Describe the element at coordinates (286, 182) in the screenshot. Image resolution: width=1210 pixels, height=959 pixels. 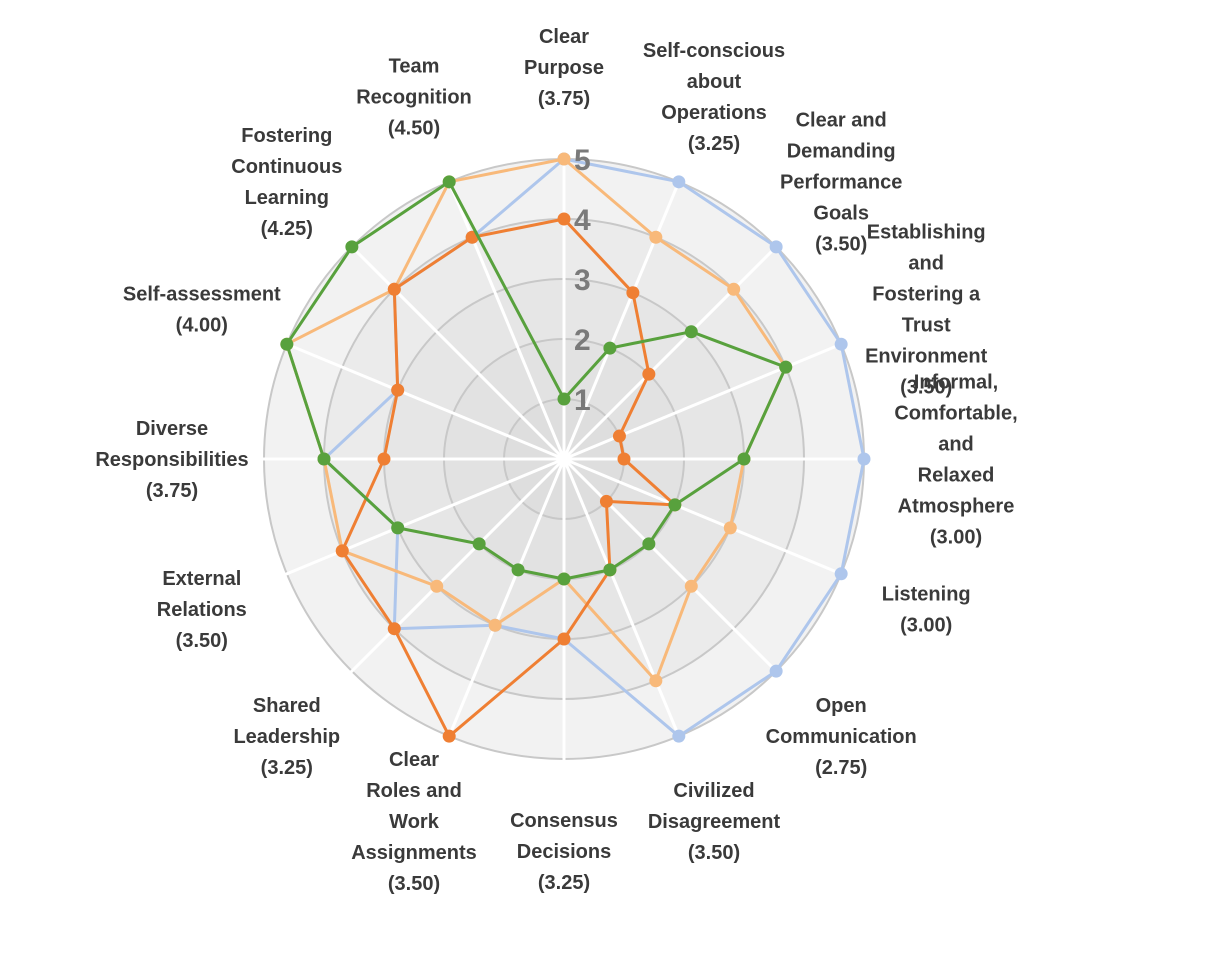
I see `radar-category-label: Fostering Continuous Learning (4.25)` at that location.